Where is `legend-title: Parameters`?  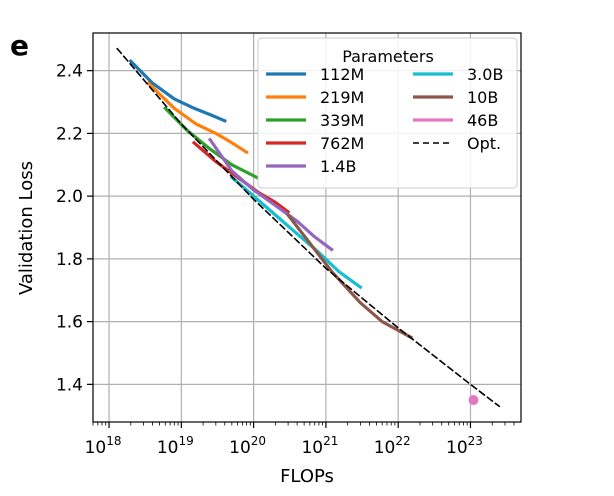
legend-title: Parameters is located at coordinates (388, 56).